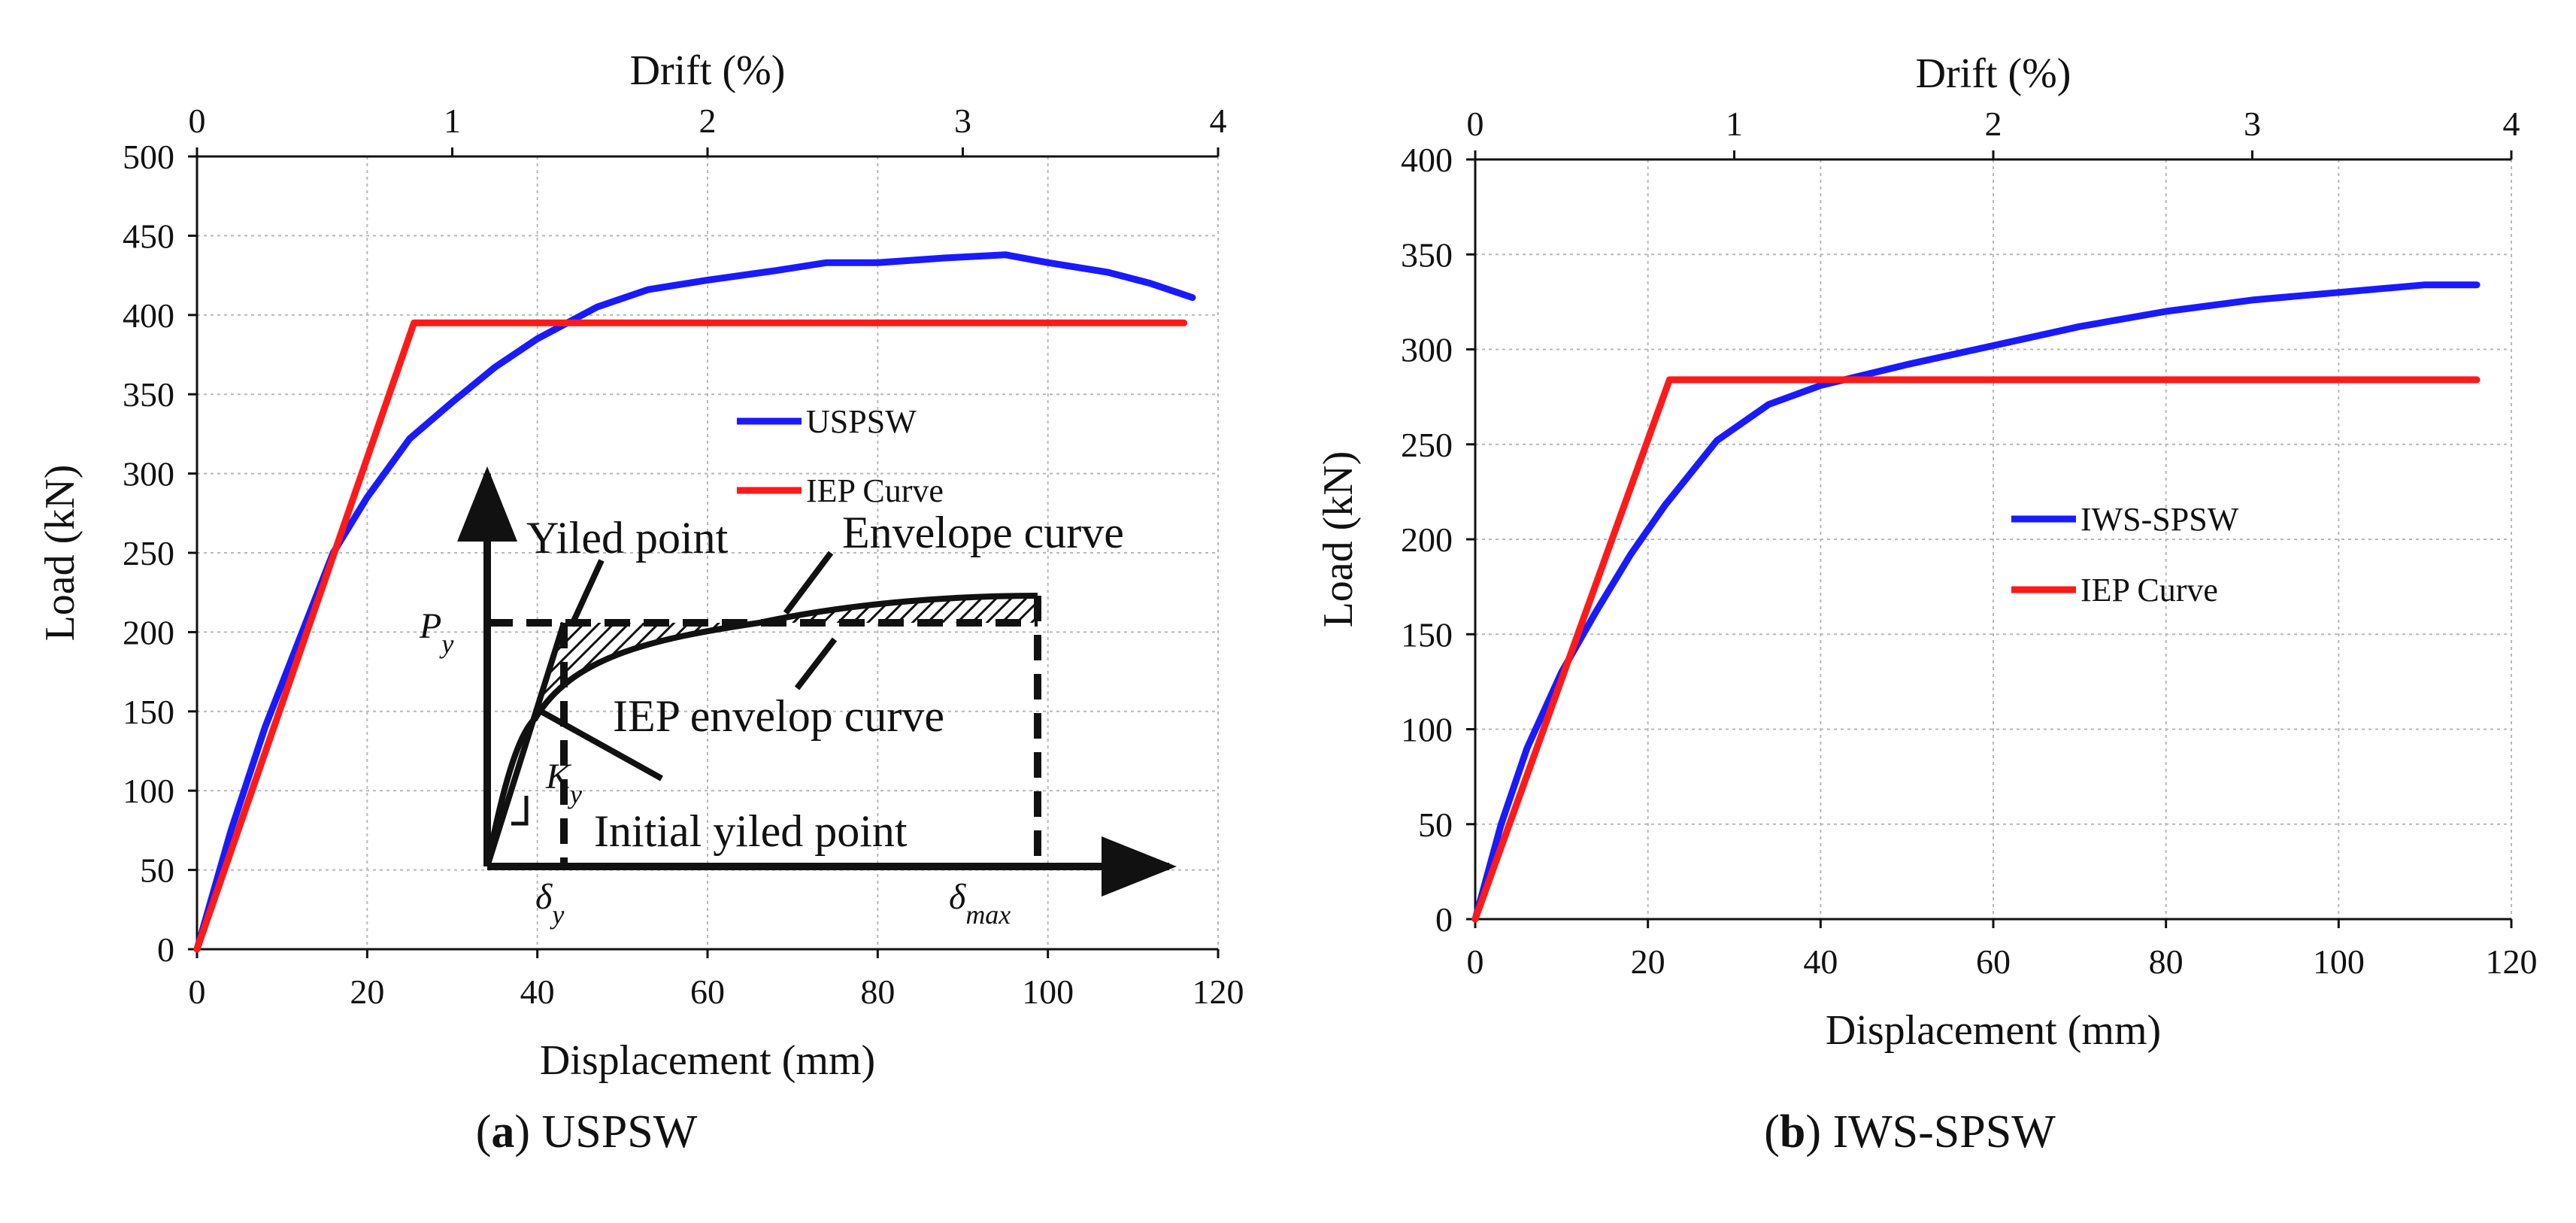 The image size is (2576, 1223). I want to click on inset-envelope-curve, so click(761, 730).